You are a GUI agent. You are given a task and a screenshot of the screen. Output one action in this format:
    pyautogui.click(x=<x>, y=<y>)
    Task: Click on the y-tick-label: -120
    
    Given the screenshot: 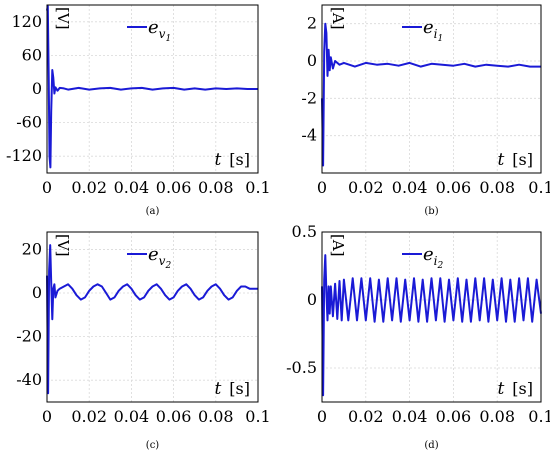 What is the action you would take?
    pyautogui.click(x=24, y=155)
    